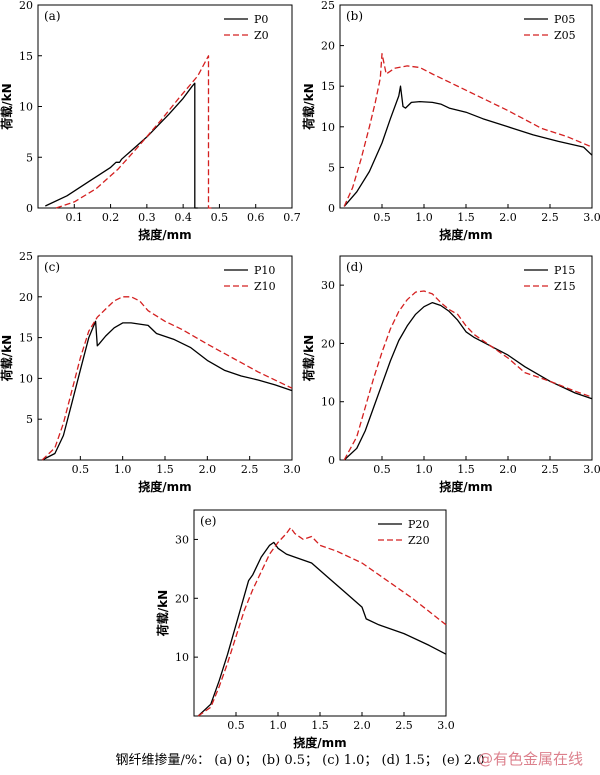 The height and width of the screenshot is (775, 600). Describe the element at coordinates (121, 145) in the screenshot. I see `series-line-p0` at that location.